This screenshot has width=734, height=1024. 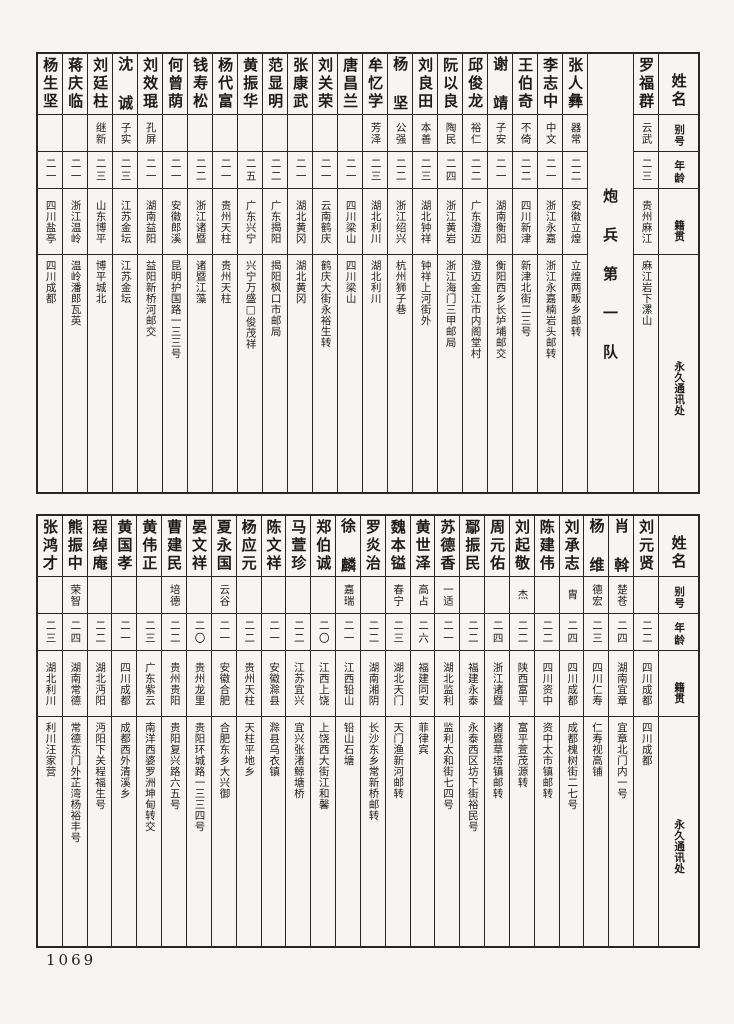 What do you see at coordinates (449, 273) in the screenshot?
I see `person-column: 阮以良 陶民 二四 浙江黄岩 浙江海门三甲邮局` at bounding box center [449, 273].